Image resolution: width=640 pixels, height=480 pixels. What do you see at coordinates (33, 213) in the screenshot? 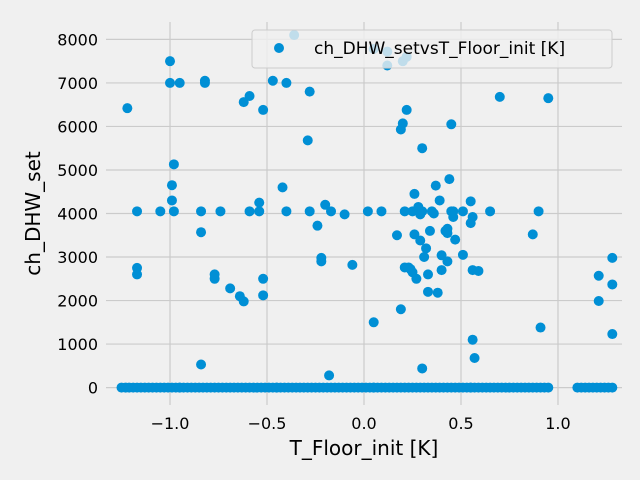
I see `y-axis-label: ch_DHW_set` at bounding box center [33, 213].